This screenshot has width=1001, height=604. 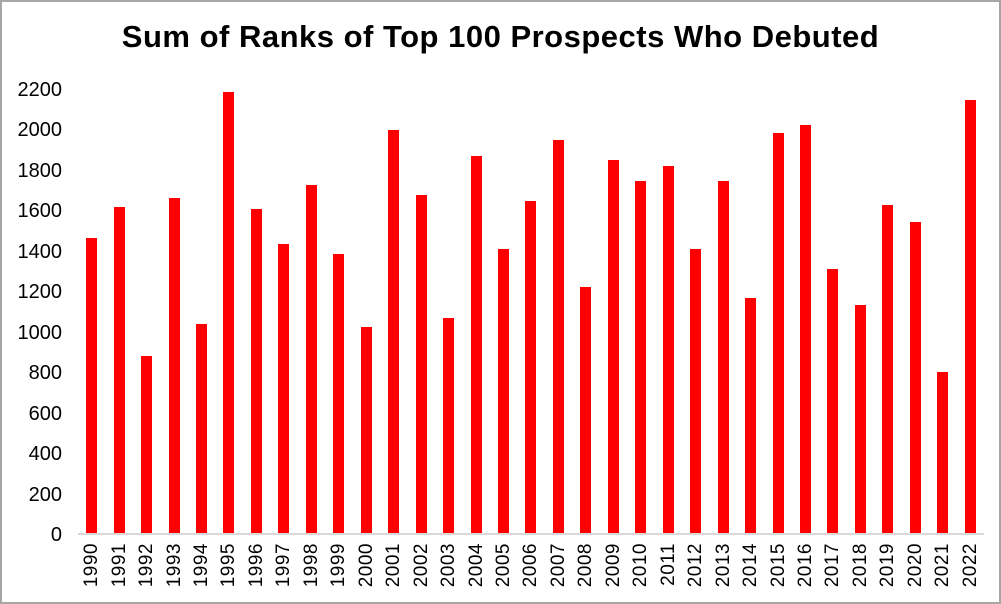 I want to click on bar-1998, so click(x=311, y=358).